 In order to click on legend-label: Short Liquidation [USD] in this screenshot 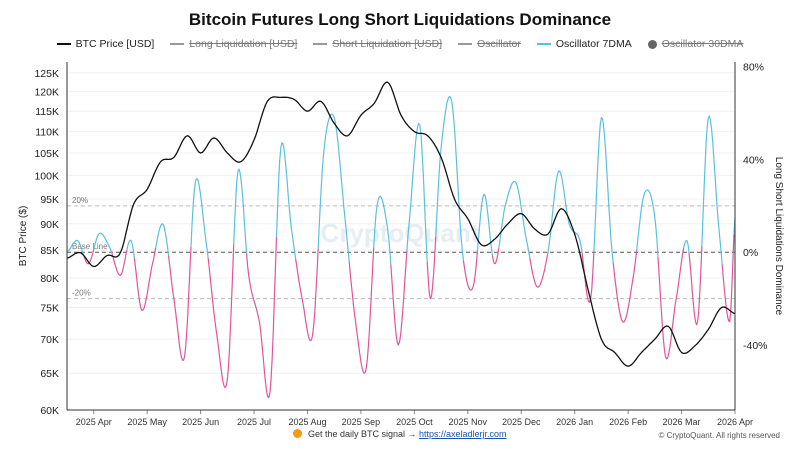, I will do `click(387, 44)`.